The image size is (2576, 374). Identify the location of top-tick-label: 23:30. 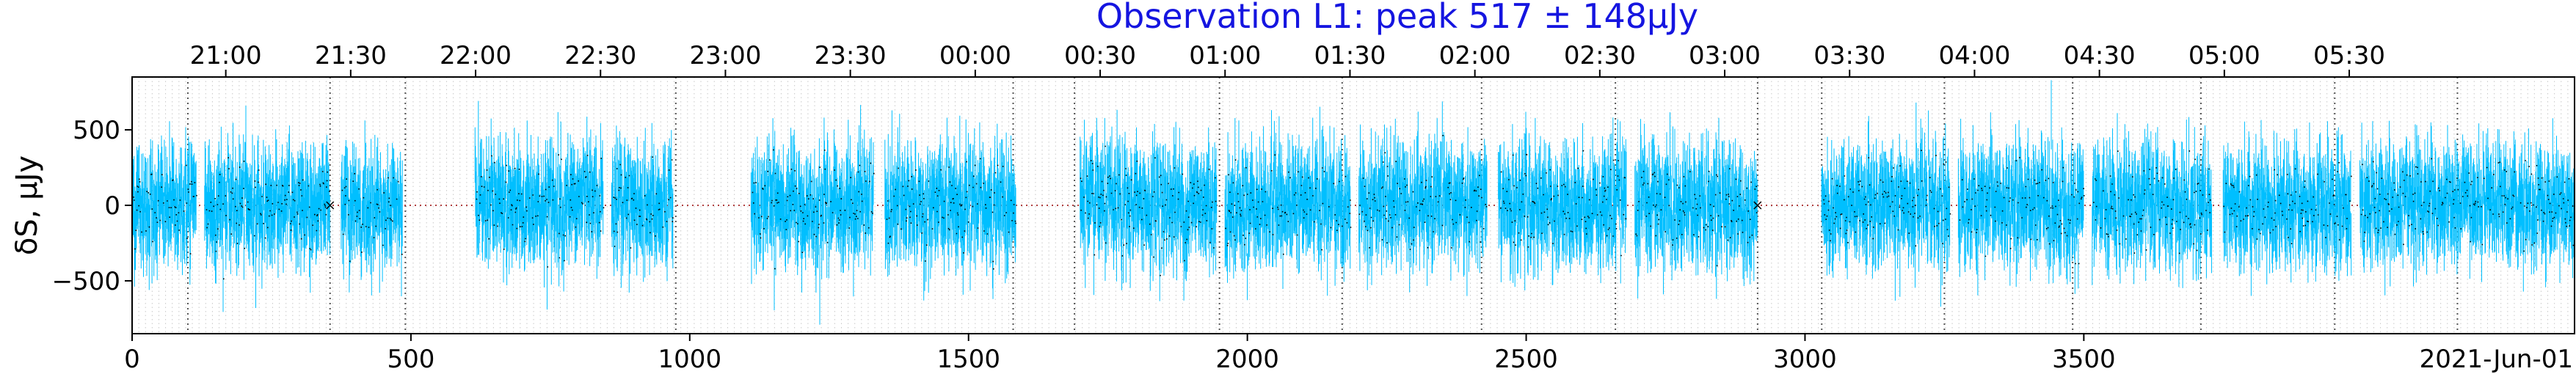
(851, 55).